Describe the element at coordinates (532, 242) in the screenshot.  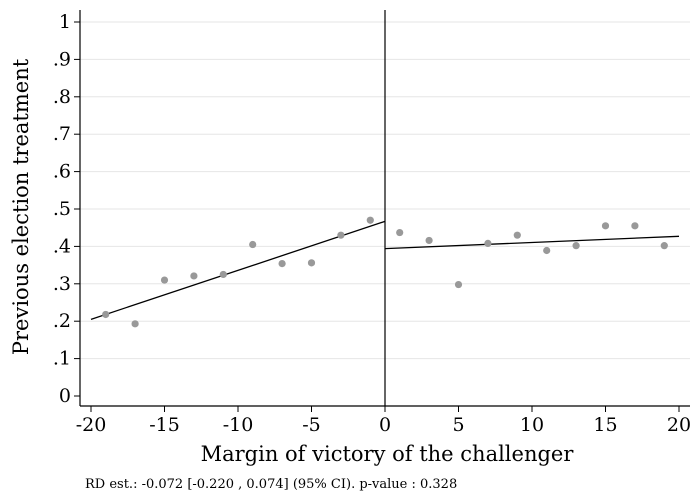
I see `fit-line-right` at that location.